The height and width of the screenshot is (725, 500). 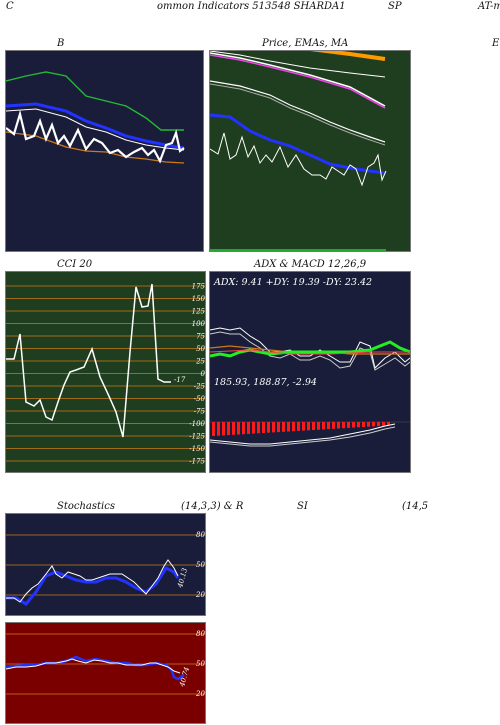 What do you see at coordinates (61, 43) in the screenshot?
I see `bollinger-title: B` at bounding box center [61, 43].